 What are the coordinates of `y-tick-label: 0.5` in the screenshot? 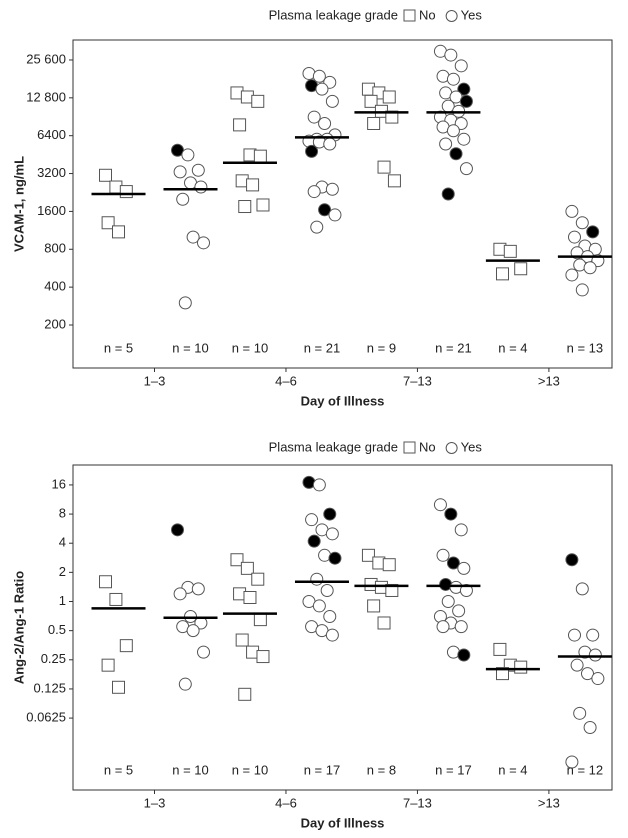 It's located at (57, 629).